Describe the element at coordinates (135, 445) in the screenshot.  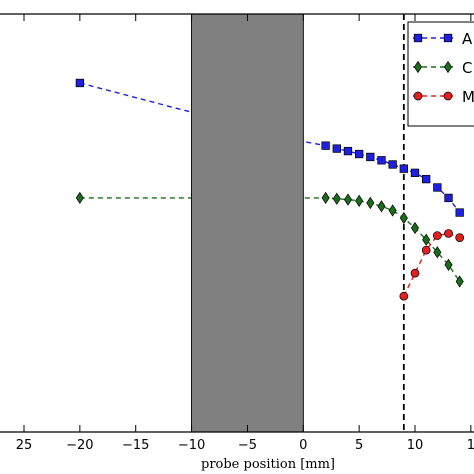
I see `x-tick-label: −15` at that location.